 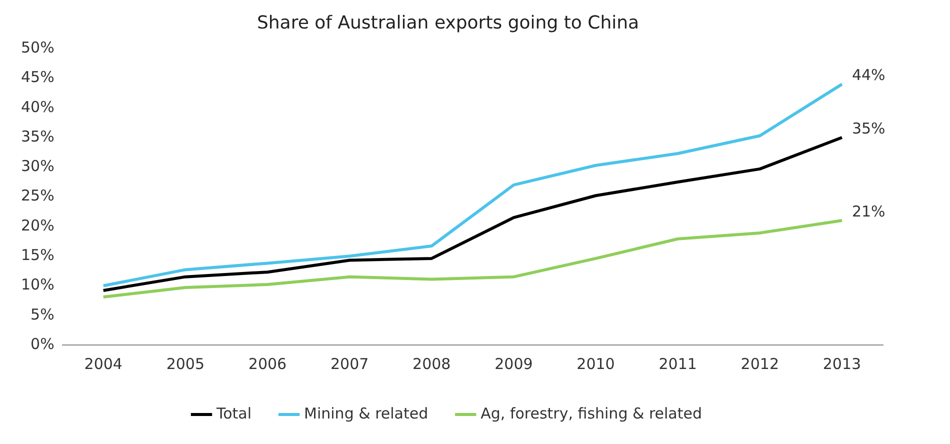 What do you see at coordinates (366, 413) in the screenshot?
I see `legend-label: Mining & related` at bounding box center [366, 413].